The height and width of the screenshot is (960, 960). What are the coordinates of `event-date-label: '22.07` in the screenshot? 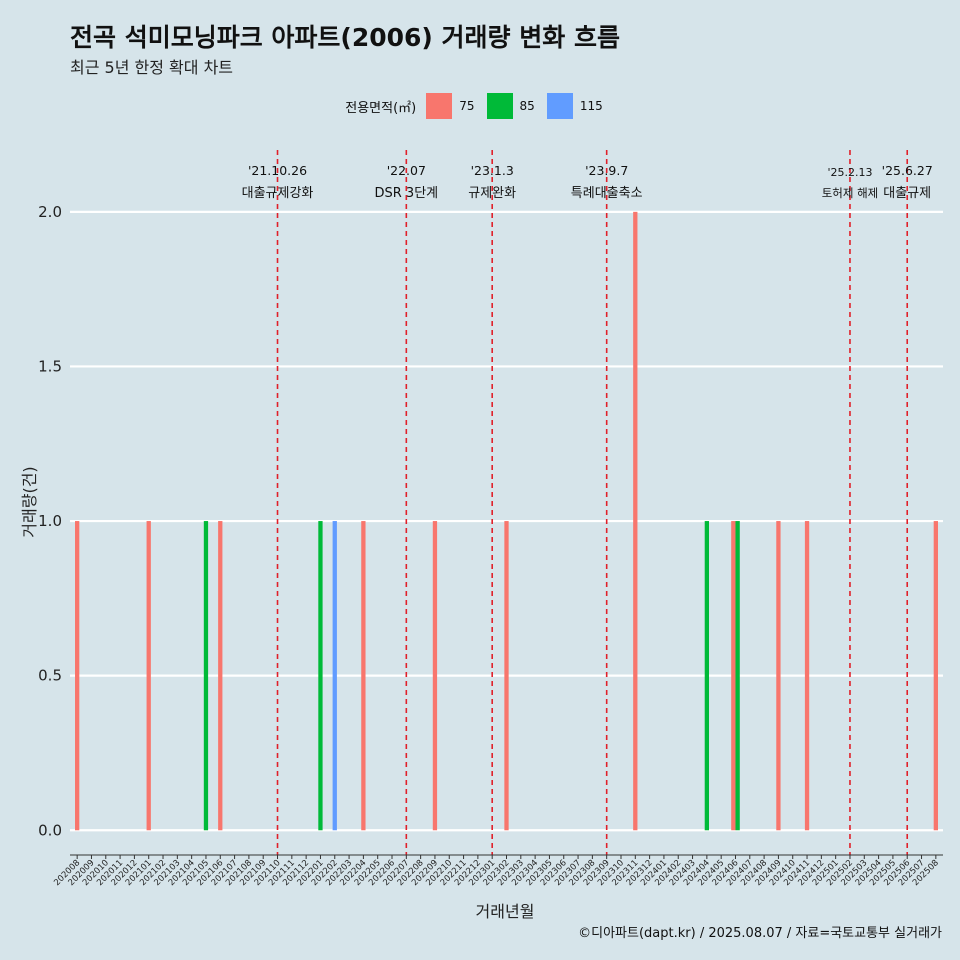 It's located at (406, 170).